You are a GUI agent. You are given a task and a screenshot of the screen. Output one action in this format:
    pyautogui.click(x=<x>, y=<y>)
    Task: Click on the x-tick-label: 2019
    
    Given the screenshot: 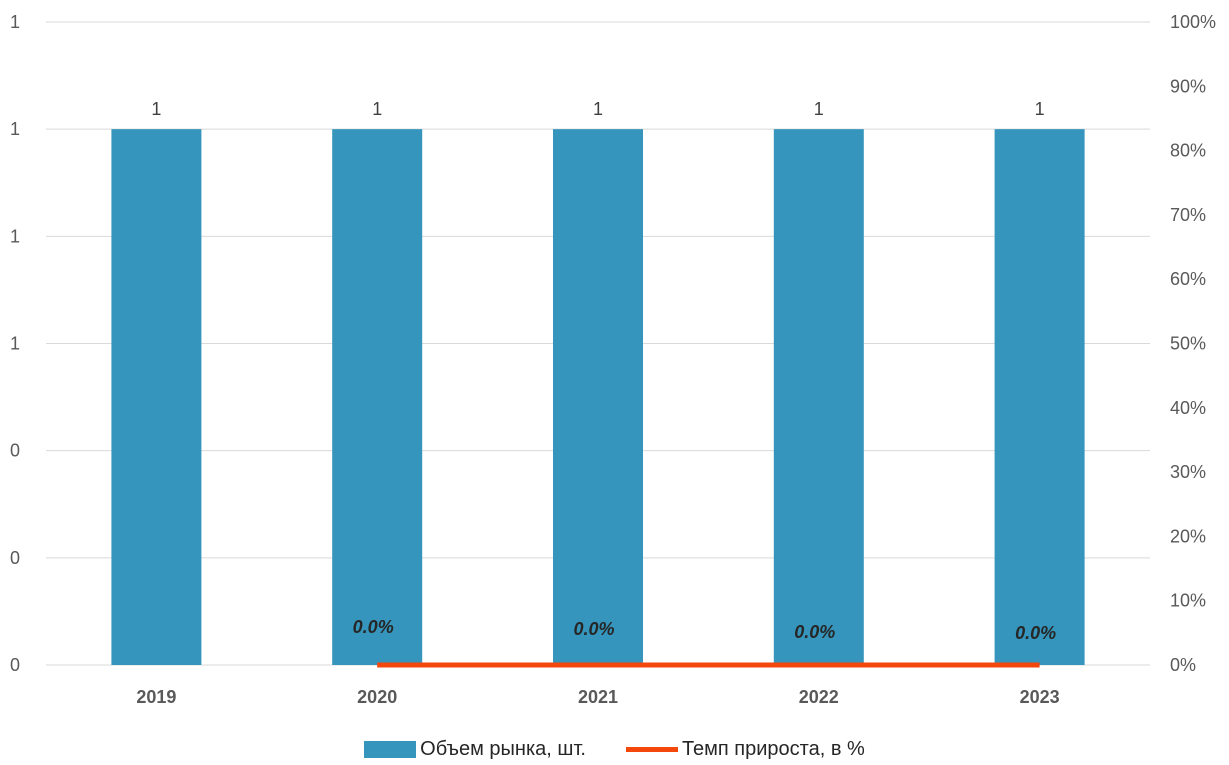 What is the action you would take?
    pyautogui.click(x=156, y=697)
    